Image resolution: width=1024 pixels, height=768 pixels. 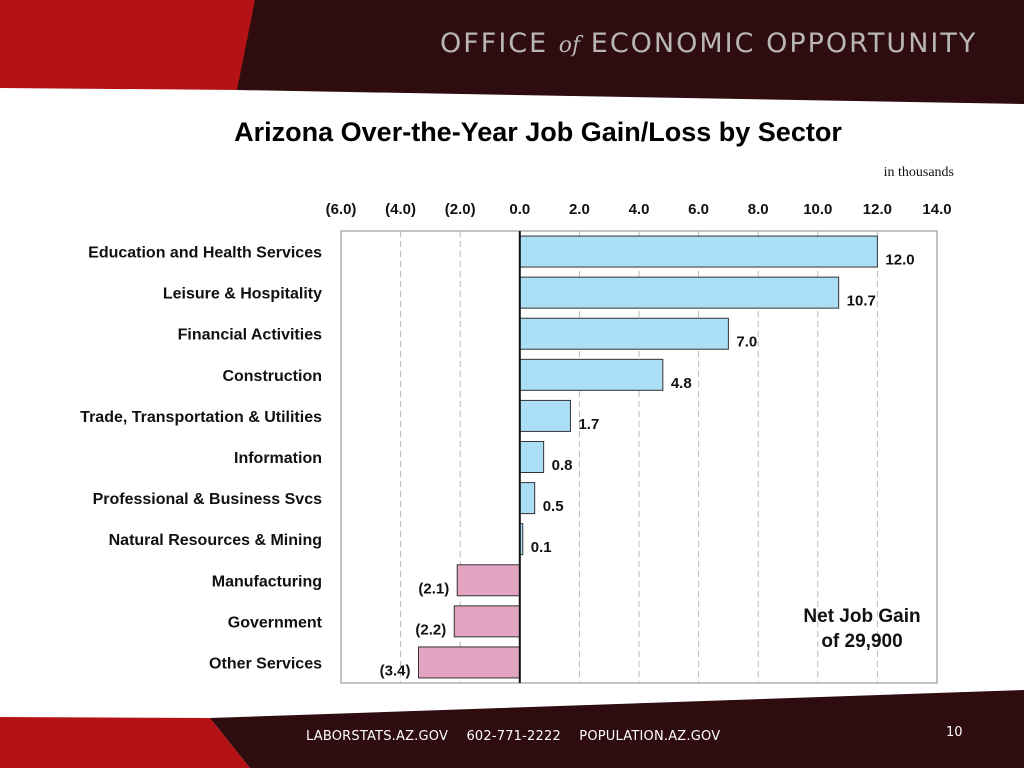 What do you see at coordinates (513, 736) in the screenshot?
I see `phone-number: 602-771-2222` at bounding box center [513, 736].